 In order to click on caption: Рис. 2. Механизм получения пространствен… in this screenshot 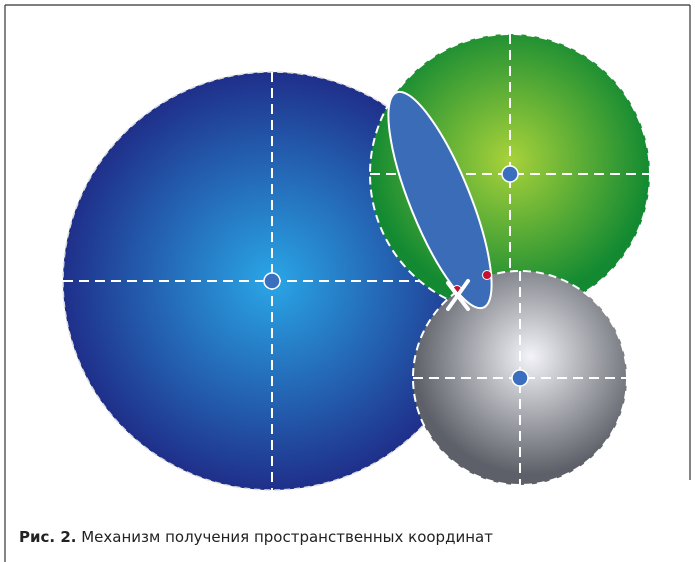, I will do `click(256, 537)`.